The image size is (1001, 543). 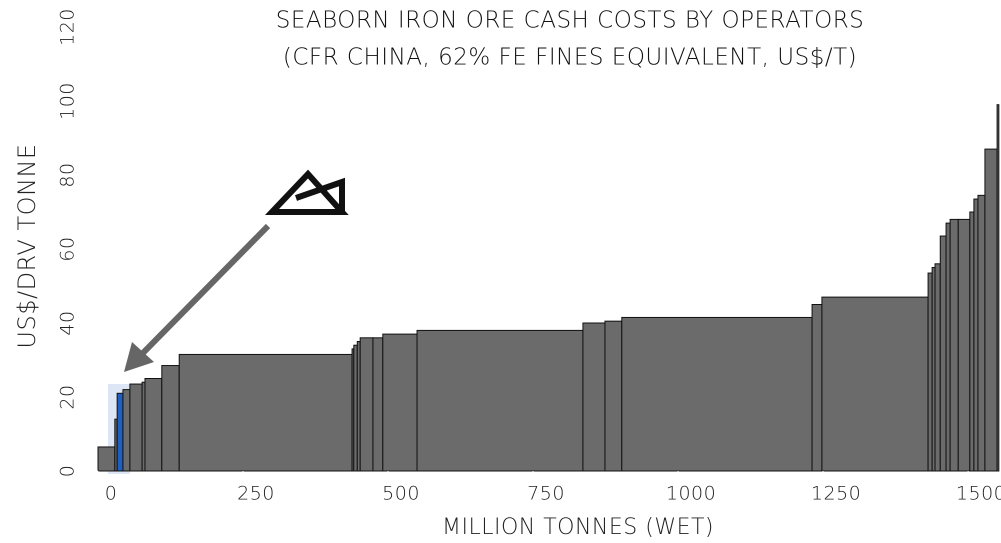 I want to click on x-tick-label: 1250, so click(x=836, y=494).